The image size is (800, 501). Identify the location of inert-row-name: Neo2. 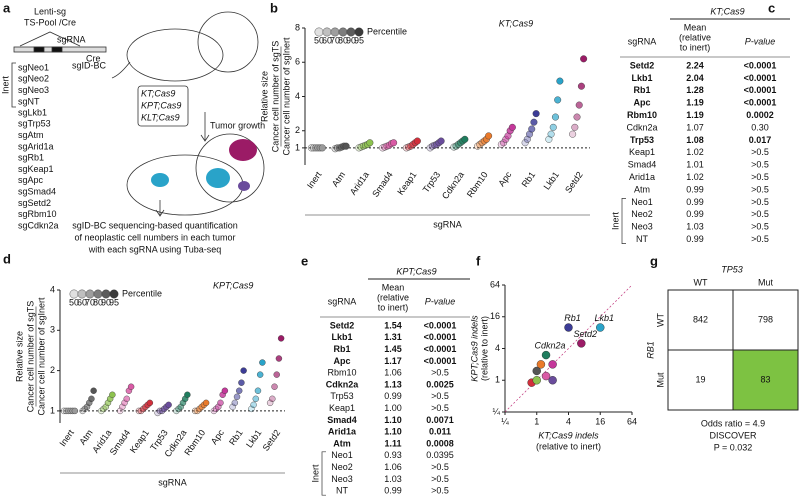
(342, 467).